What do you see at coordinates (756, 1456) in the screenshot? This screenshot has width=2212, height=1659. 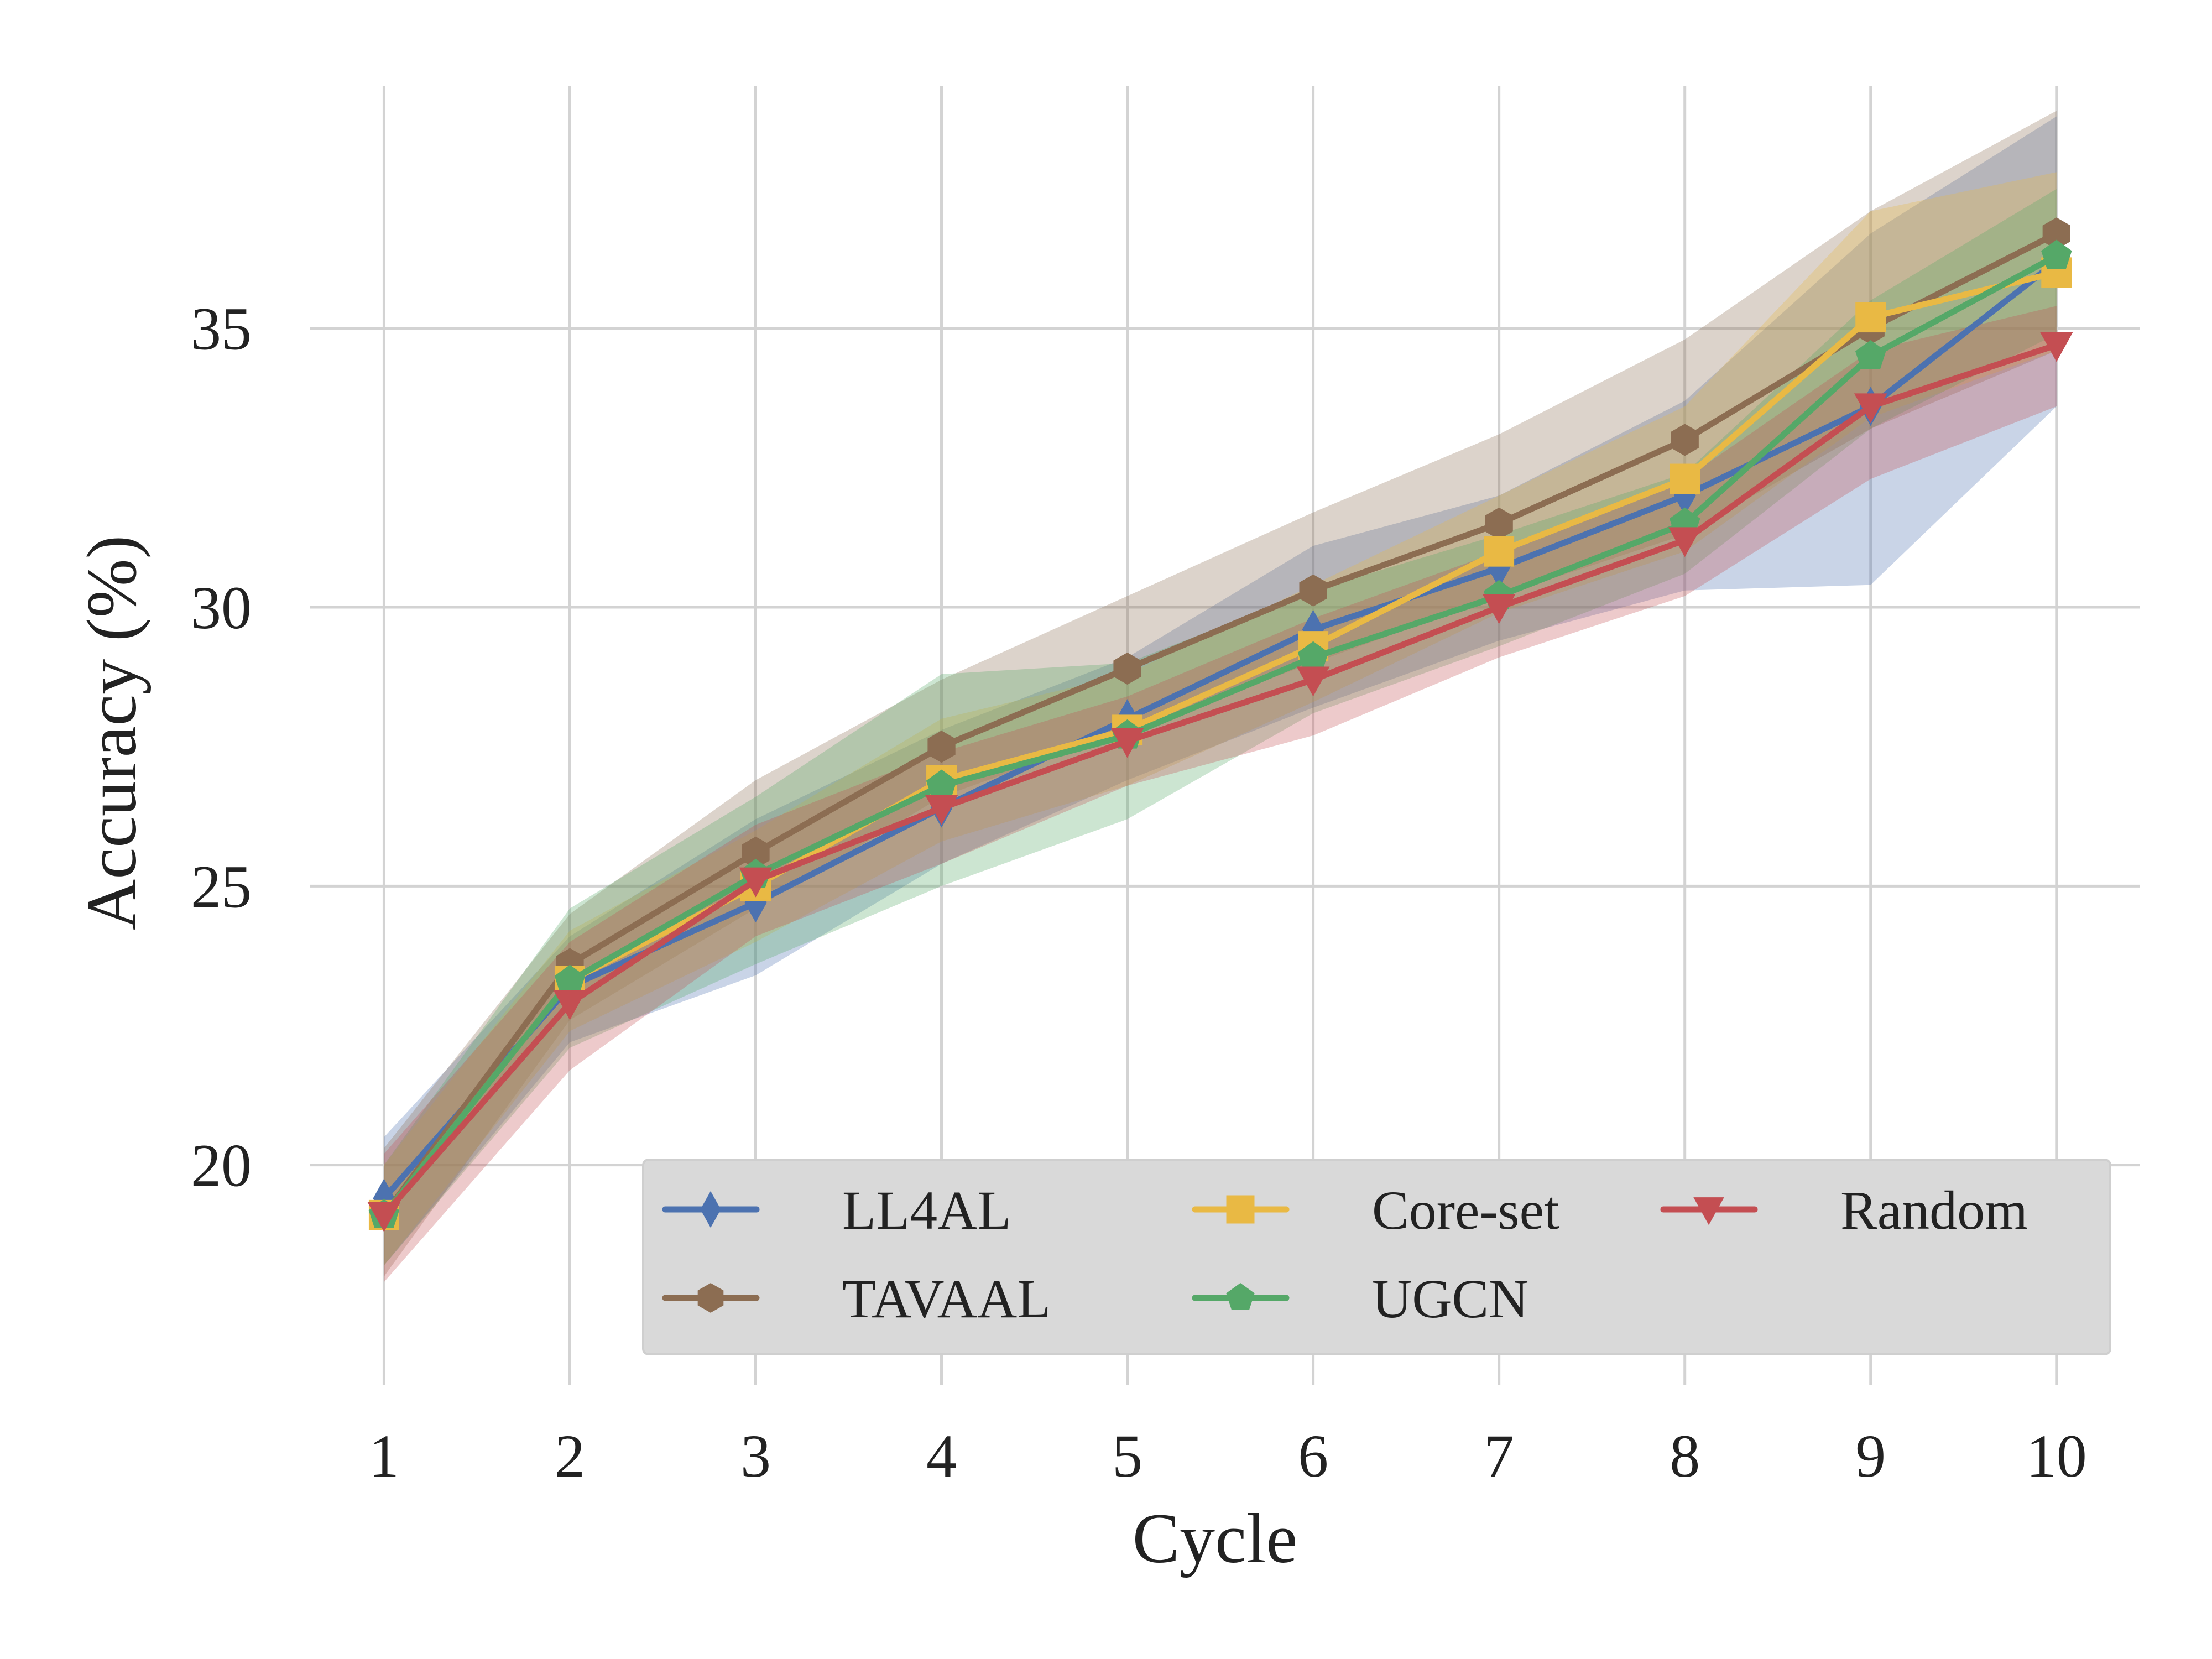 I see `x-tick-label: 3` at bounding box center [756, 1456].